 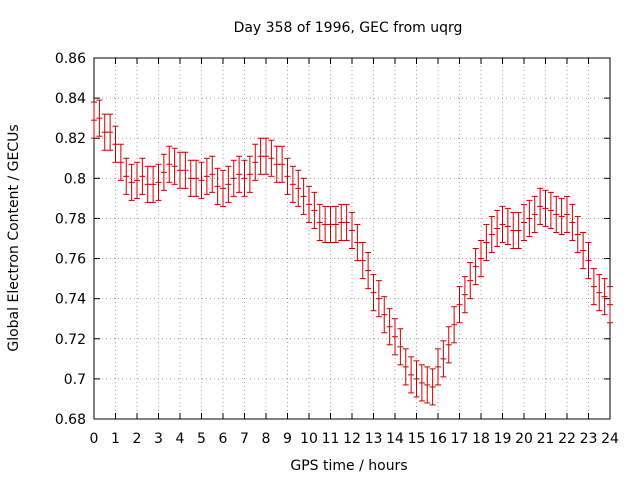 What do you see at coordinates (348, 28) in the screenshot?
I see `chart-title: Day 358 of 1996, GEC from uqrg` at bounding box center [348, 28].